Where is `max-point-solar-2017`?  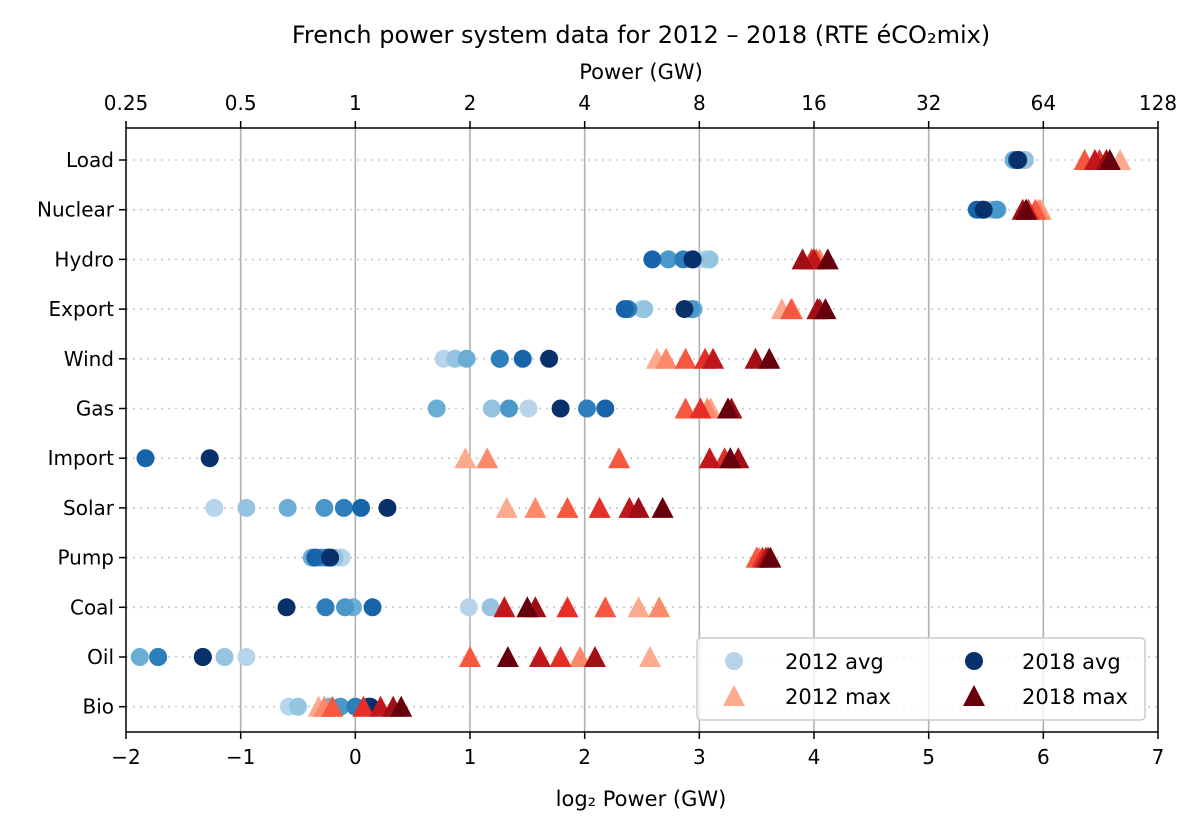 max-point-solar-2017 is located at coordinates (638, 507).